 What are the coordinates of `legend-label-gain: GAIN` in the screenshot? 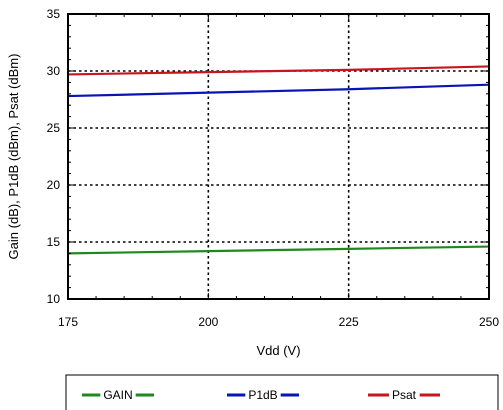 It's located at (117, 395).